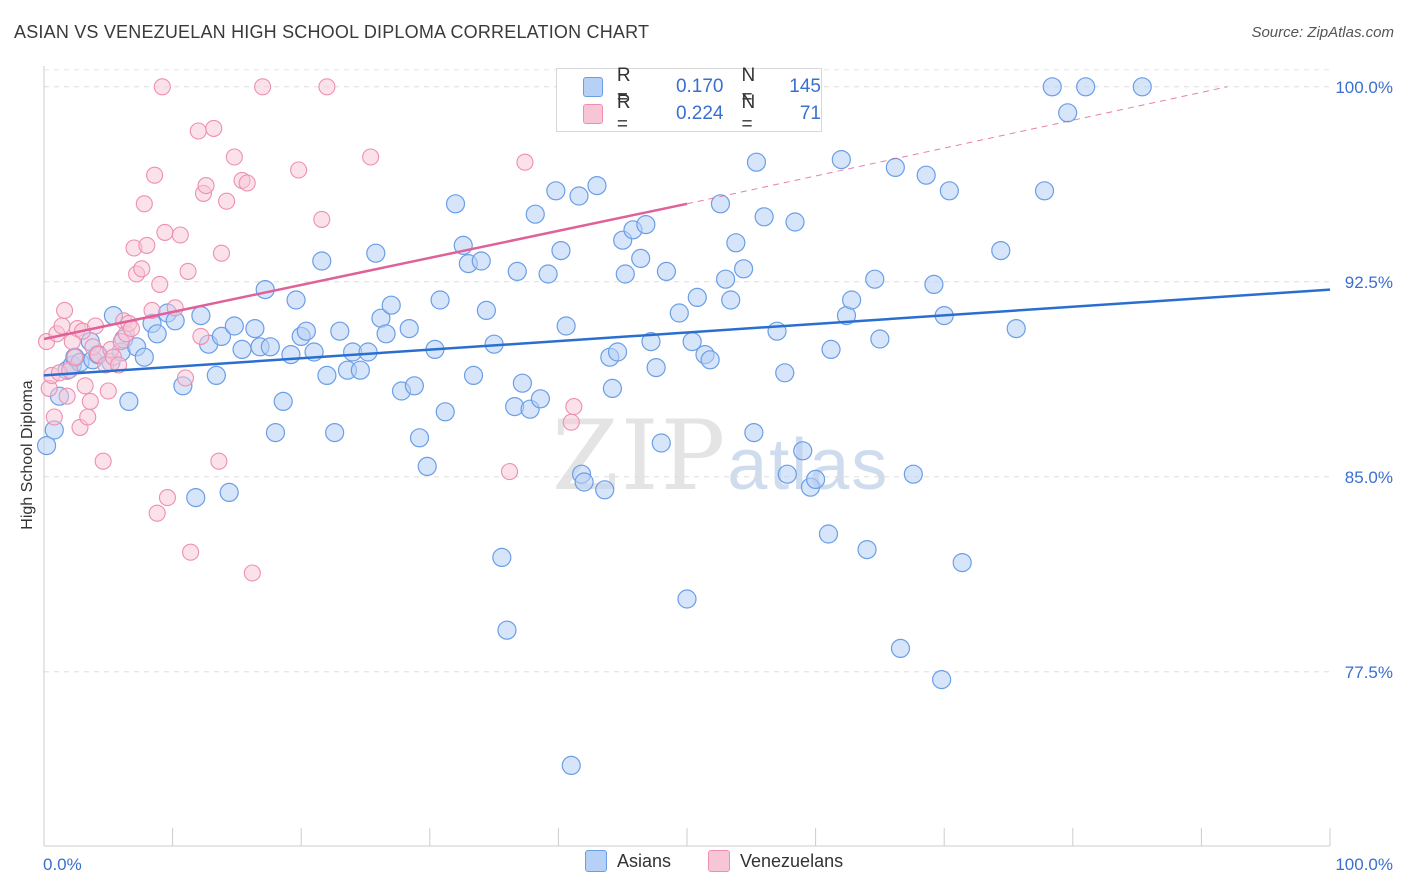  I want to click on y-tick-label: 77.5%, so click(1369, 672).